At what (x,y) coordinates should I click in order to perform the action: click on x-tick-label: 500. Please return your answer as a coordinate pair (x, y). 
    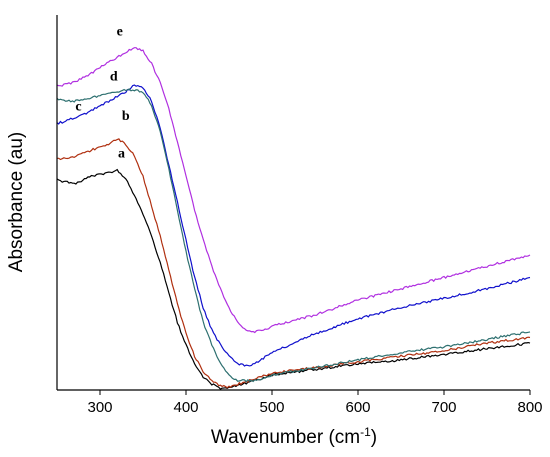
    Looking at the image, I should click on (271, 407).